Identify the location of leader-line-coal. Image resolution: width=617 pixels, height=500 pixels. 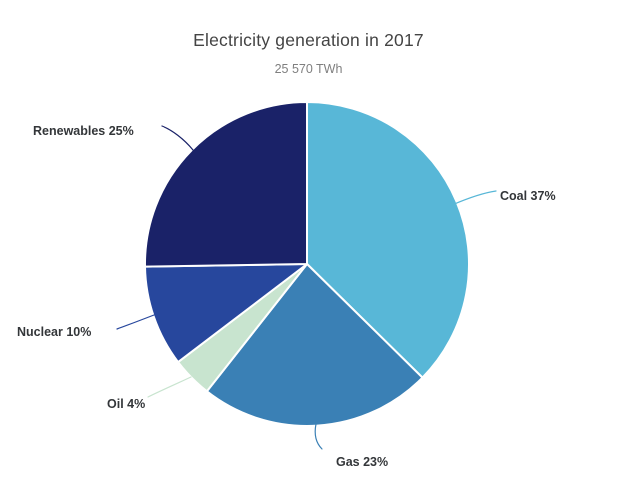
(474, 198).